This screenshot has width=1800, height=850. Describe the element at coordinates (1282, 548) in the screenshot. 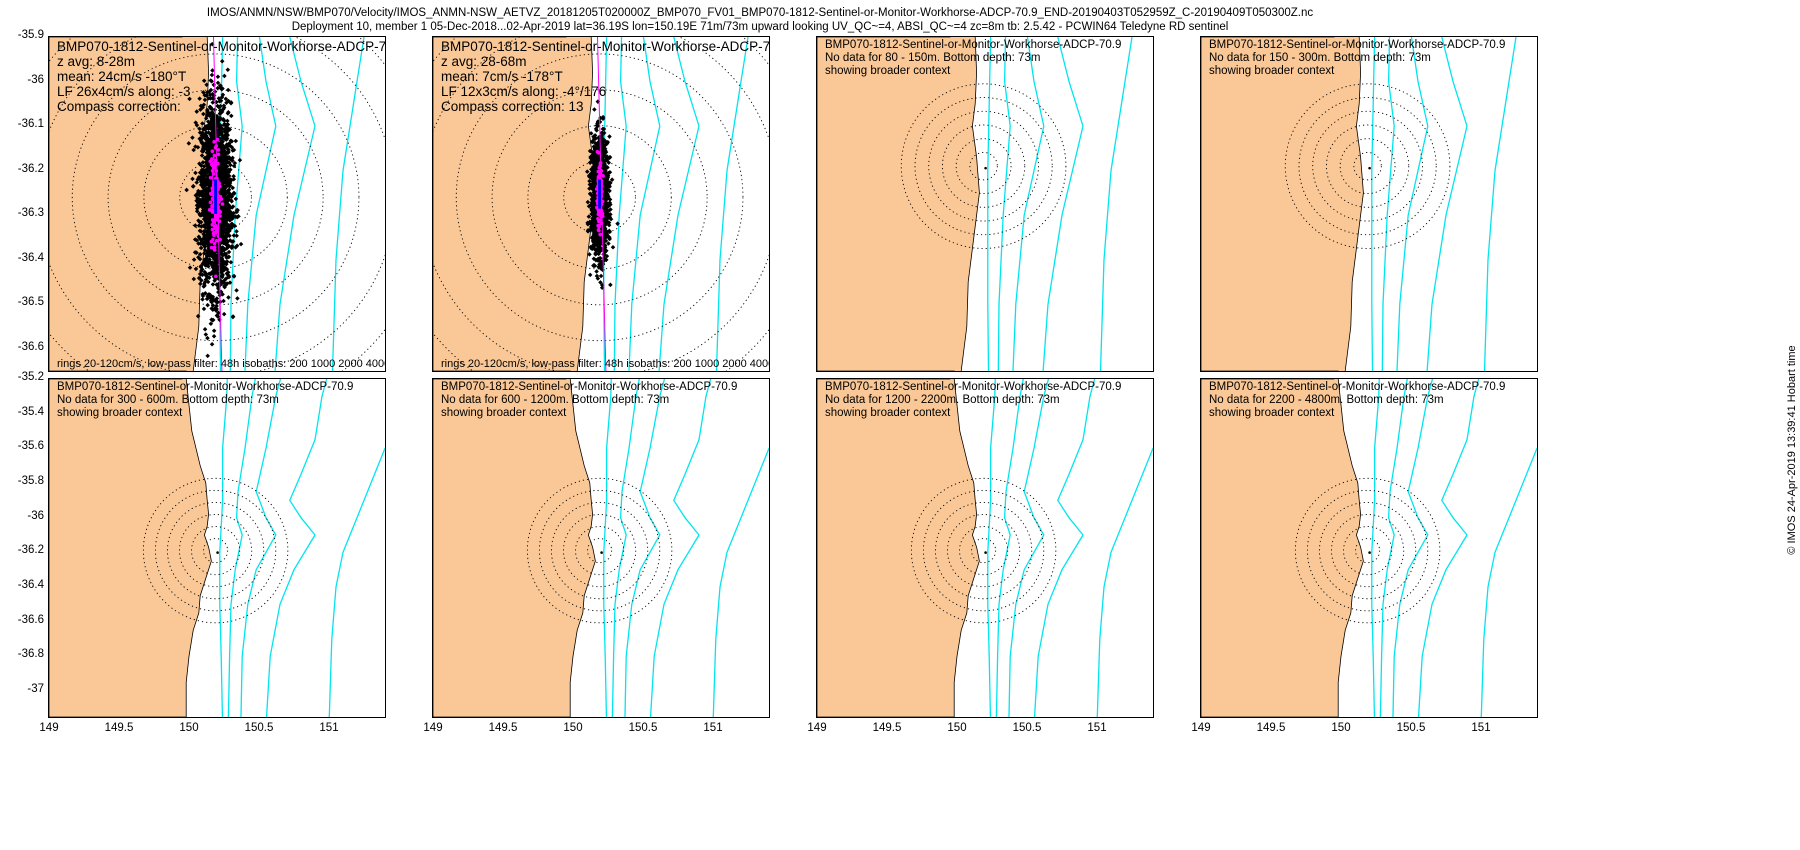

I see `land-area` at that location.